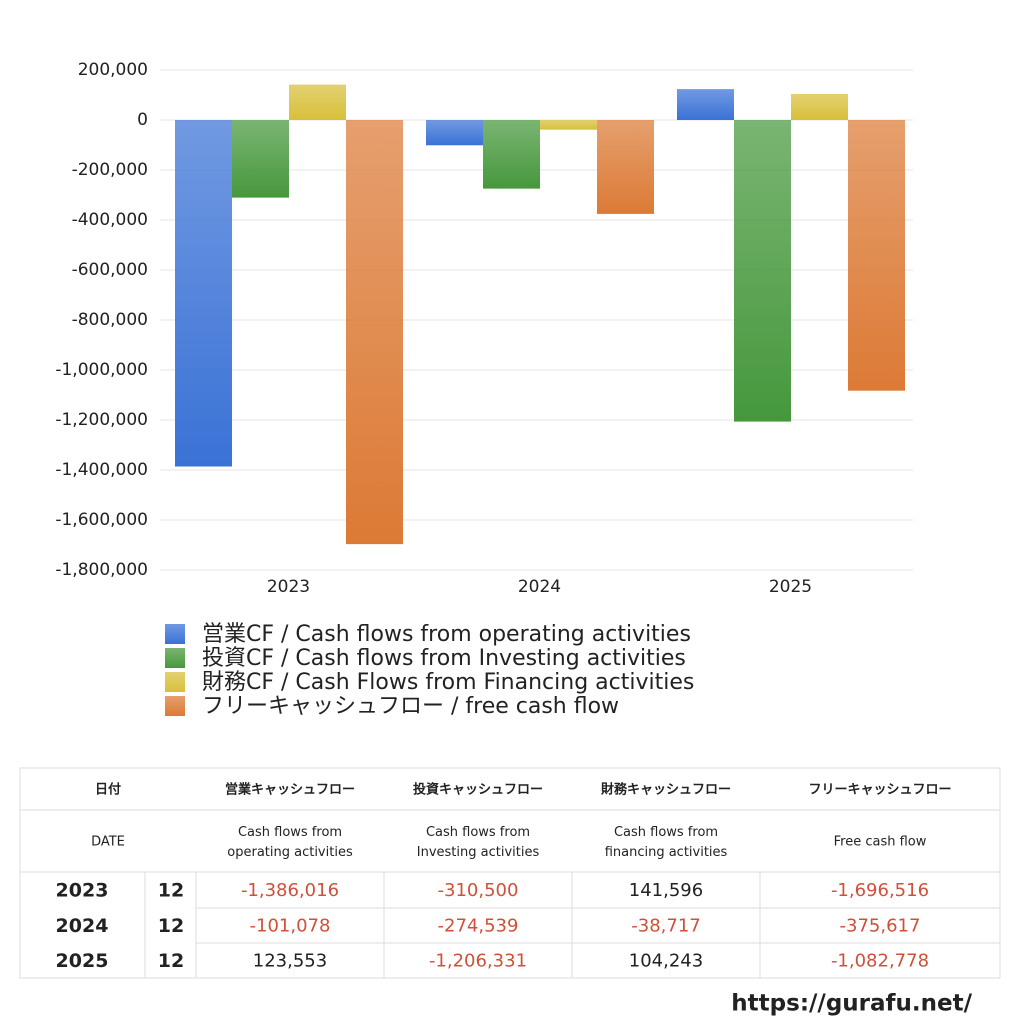 The width and height of the screenshot is (1024, 1028). I want to click on table-cell: -375,617, so click(880, 926).